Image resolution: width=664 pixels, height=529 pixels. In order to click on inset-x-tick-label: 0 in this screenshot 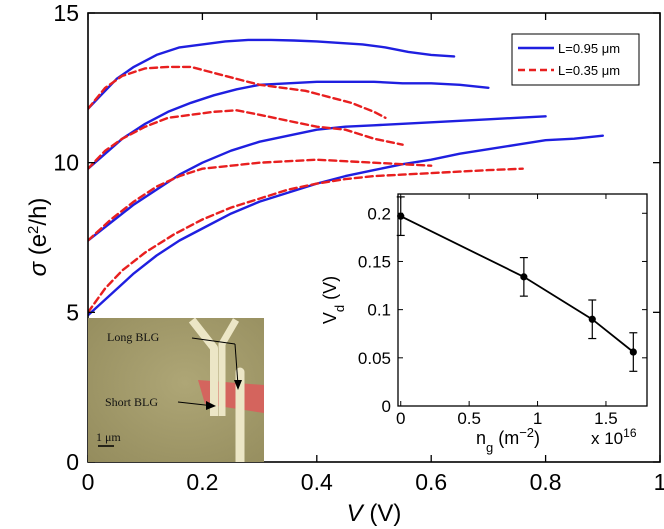, I will do `click(400, 418)`.